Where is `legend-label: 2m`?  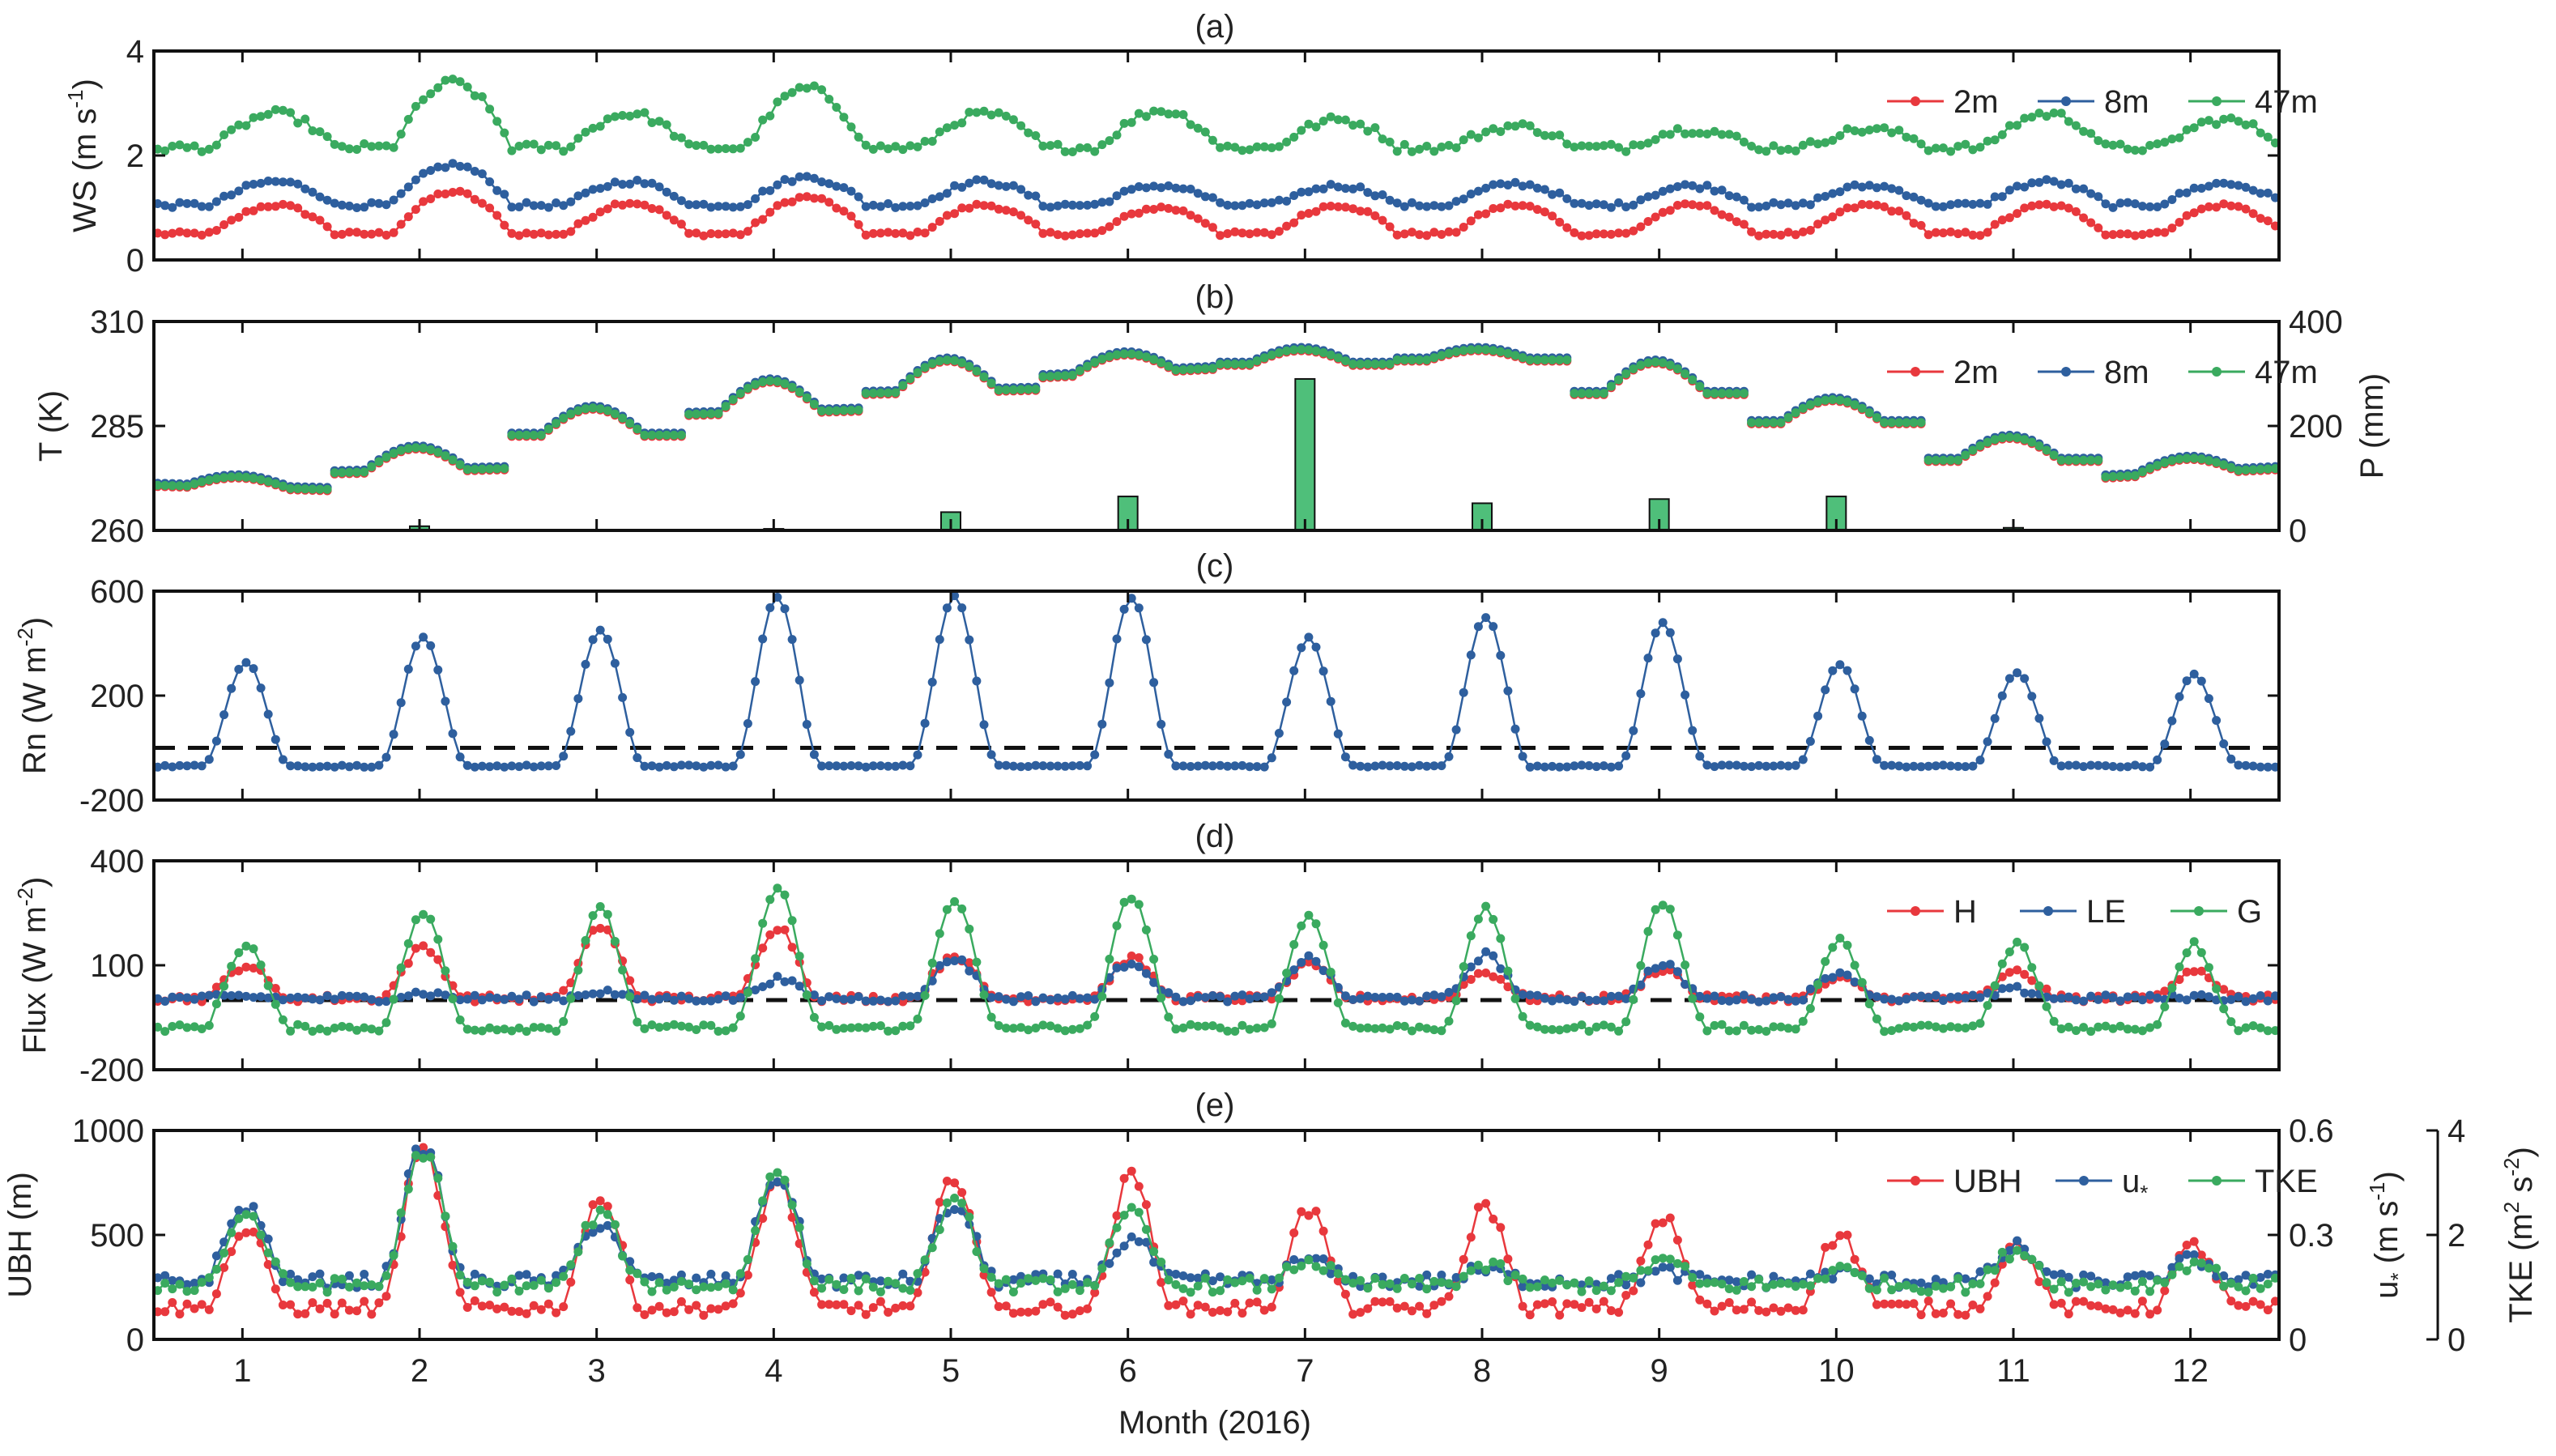 legend-label: 2m is located at coordinates (1976, 372).